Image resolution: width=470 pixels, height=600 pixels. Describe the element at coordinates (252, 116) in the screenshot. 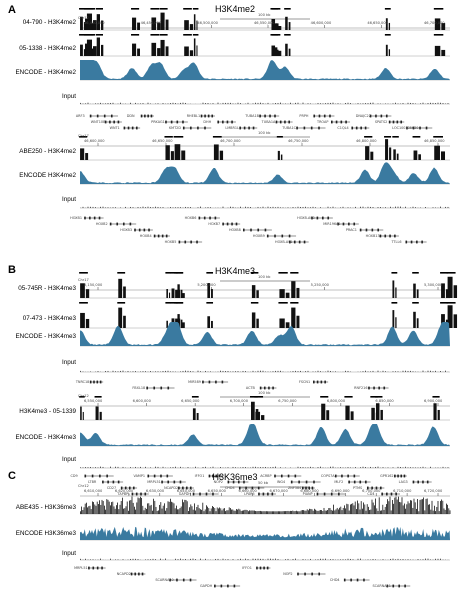

I see `gene-name: TUBA1B` at that location.